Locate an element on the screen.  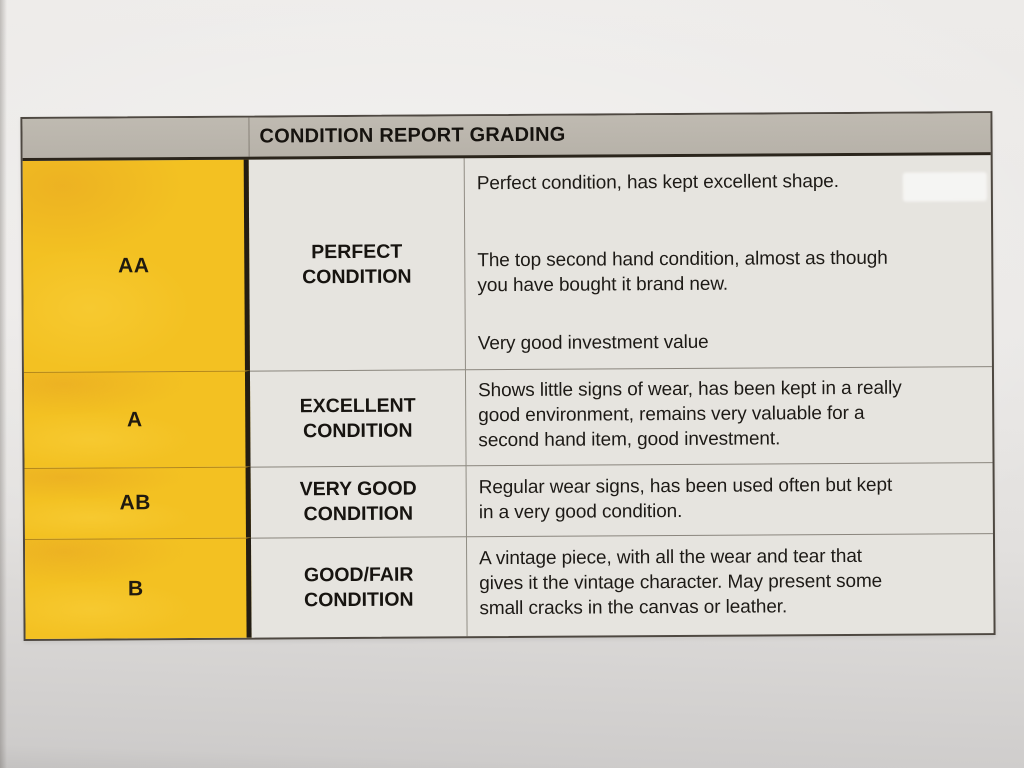
description-line: small cracks in the canvas or leather. is located at coordinates (633, 608).